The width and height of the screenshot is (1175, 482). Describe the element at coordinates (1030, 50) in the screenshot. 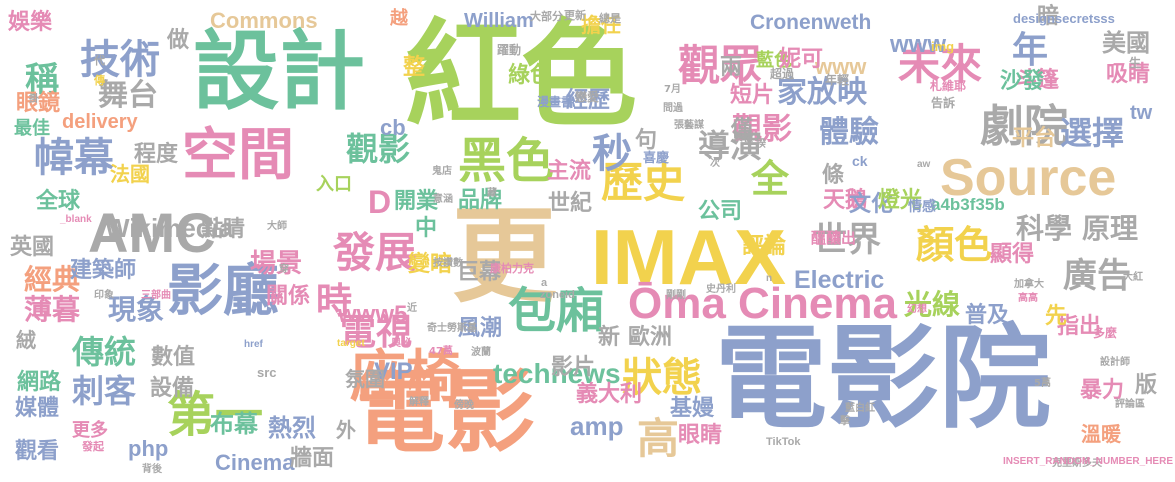

I see `cloud-word: 年` at that location.